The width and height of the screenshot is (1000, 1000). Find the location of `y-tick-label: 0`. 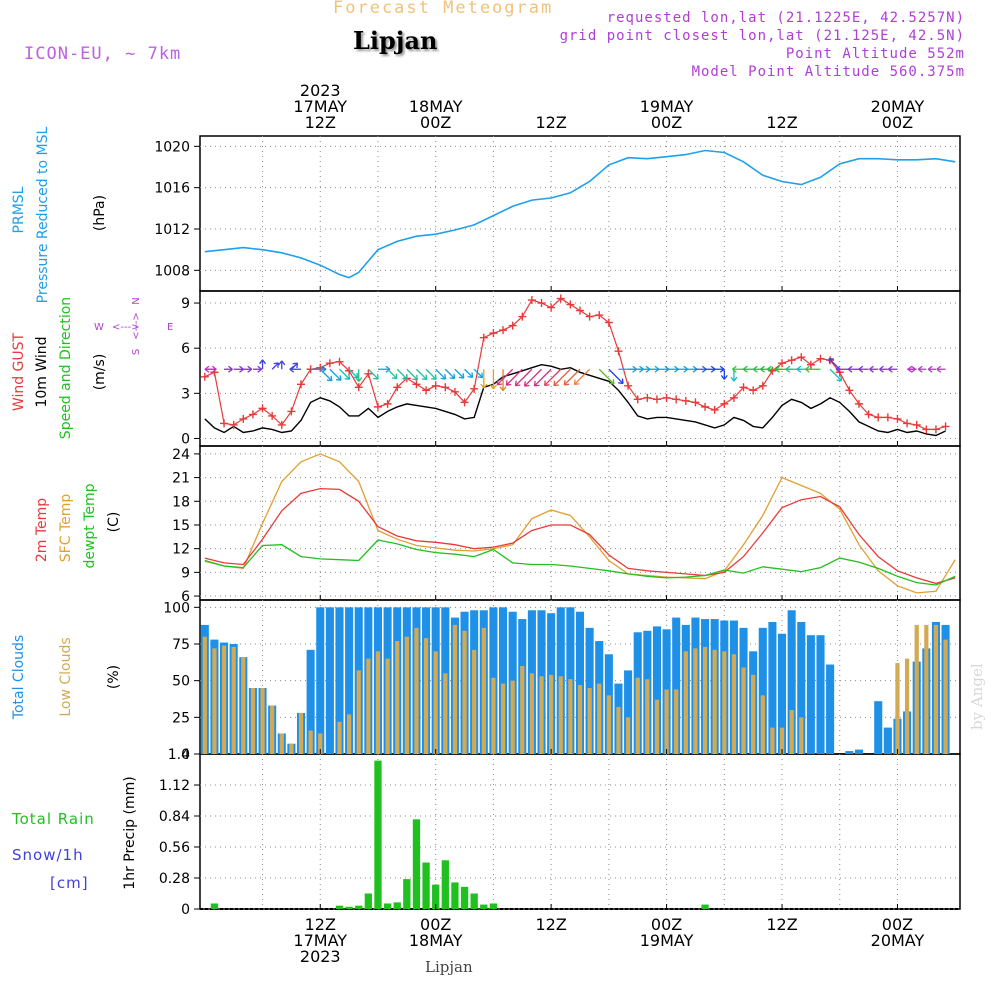

y-tick-label: 0 is located at coordinates (185, 910).